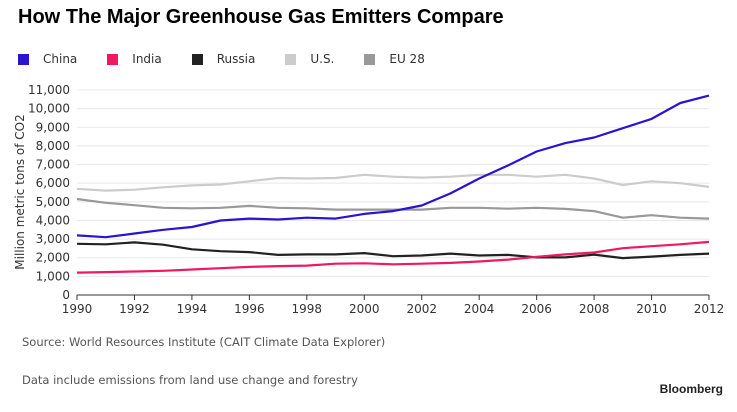  What do you see at coordinates (651, 309) in the screenshot?
I see `x-tick-label: 2010` at bounding box center [651, 309].